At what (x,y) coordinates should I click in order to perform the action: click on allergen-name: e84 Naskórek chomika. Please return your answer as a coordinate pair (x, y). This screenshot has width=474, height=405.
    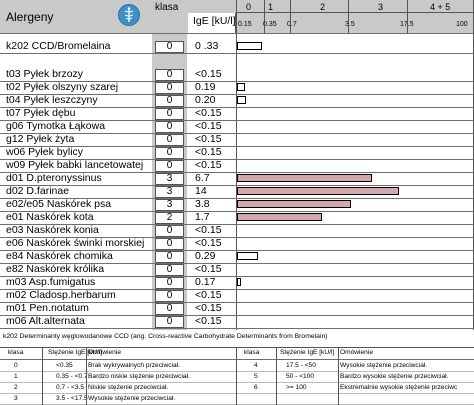
    Looking at the image, I should click on (59, 256).